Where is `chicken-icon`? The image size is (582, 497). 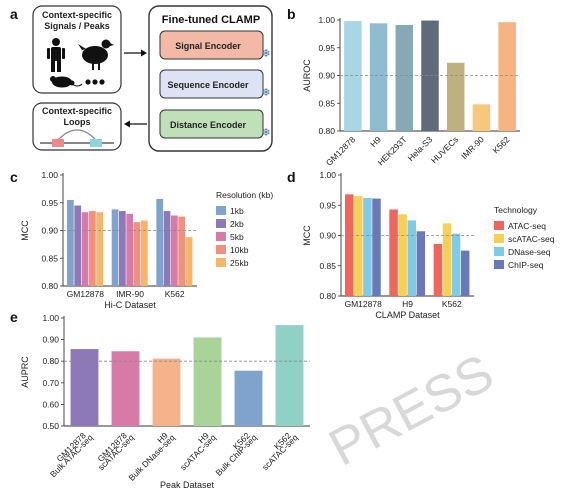
chicken-icon is located at coordinates (96, 54).